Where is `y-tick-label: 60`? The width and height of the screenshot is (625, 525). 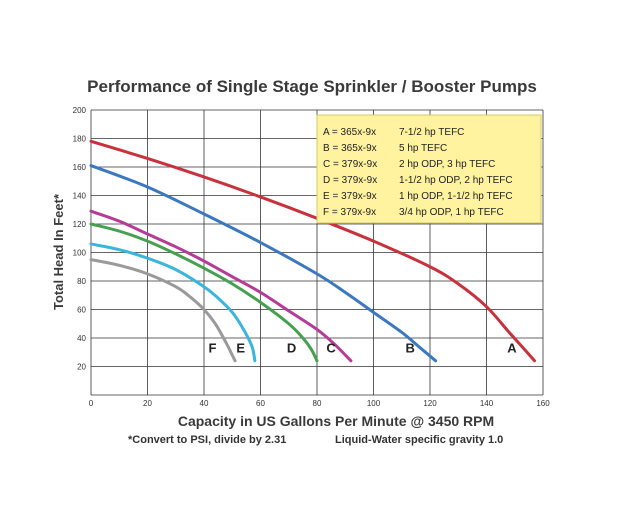 y-tick-label: 60 is located at coordinates (81, 310).